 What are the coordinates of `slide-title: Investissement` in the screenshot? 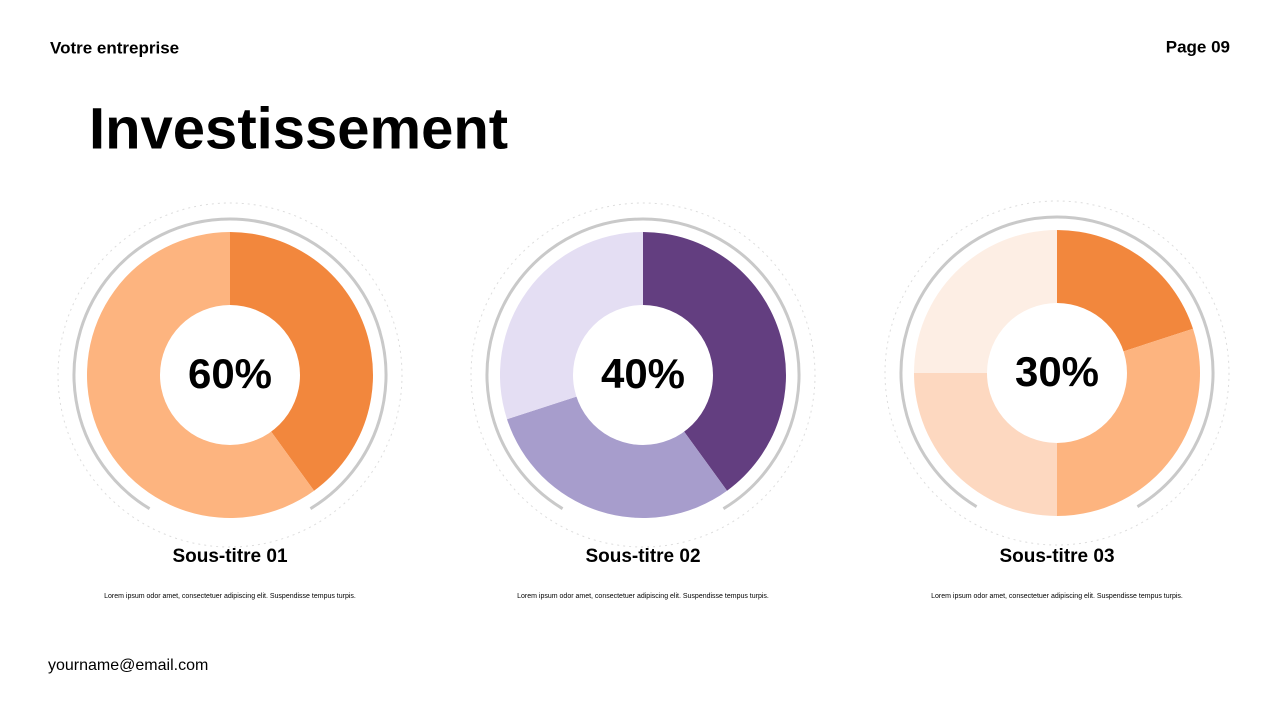 It's located at (298, 128).